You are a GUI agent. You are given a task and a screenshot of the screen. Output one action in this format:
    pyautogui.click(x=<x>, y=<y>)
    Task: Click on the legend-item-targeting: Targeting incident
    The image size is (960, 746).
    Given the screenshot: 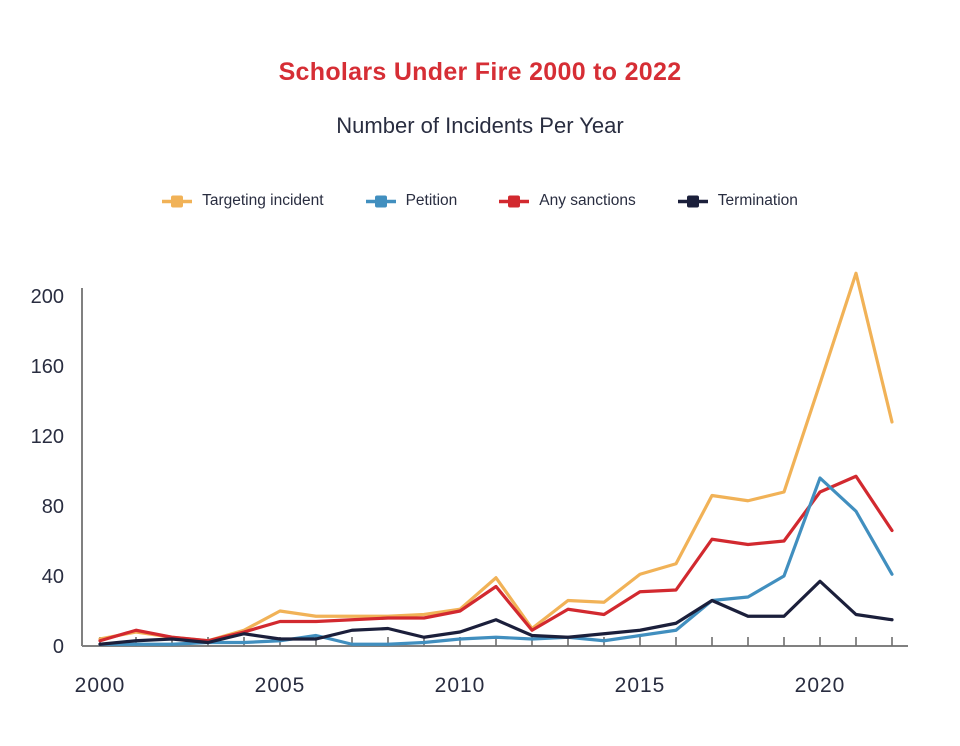 What is the action you would take?
    pyautogui.click(x=243, y=201)
    